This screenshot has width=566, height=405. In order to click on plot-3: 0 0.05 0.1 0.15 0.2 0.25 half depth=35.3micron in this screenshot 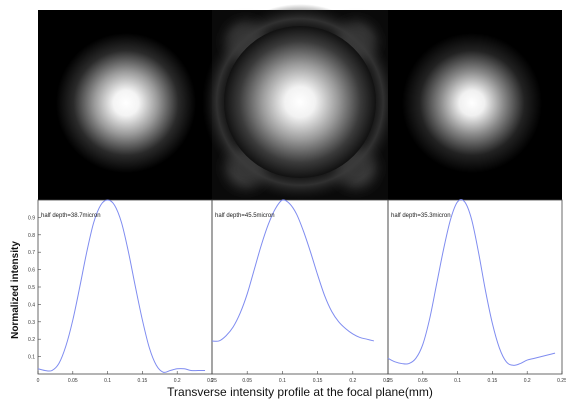, I will do `click(476, 291)`.